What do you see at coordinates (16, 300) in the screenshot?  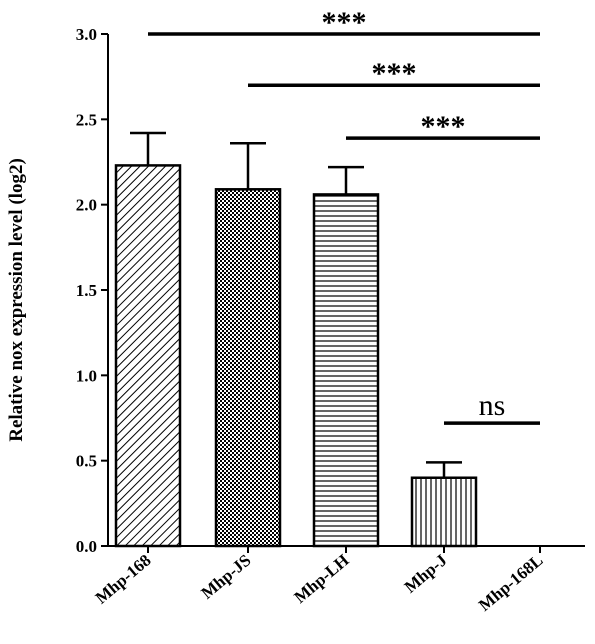 I see `y-axis-title: Relative nox expression level (log2)` at bounding box center [16, 300].